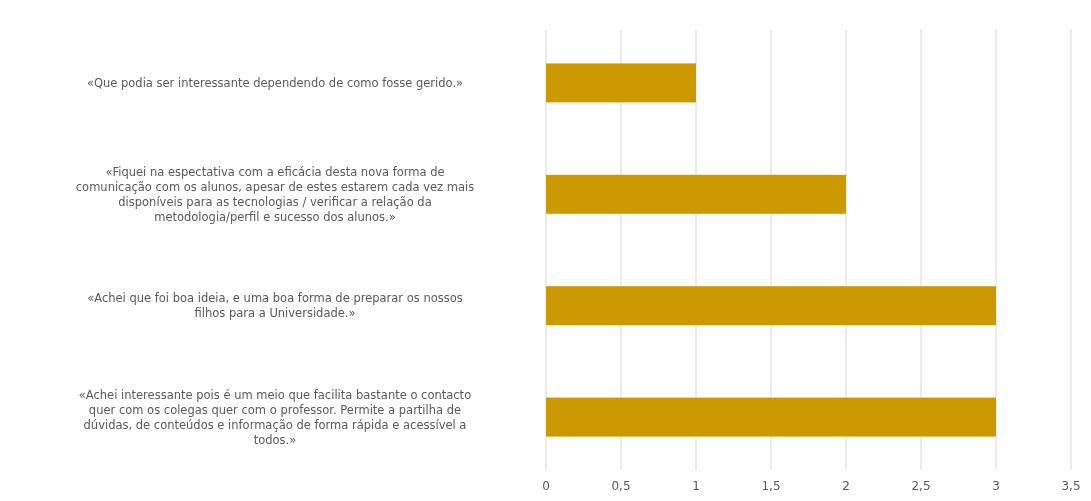 The image size is (1091, 501). Describe the element at coordinates (275, 82) in the screenshot. I see `y-tick-label: «Que podia ser interessante dependendo de como fosse gerido.»` at that location.